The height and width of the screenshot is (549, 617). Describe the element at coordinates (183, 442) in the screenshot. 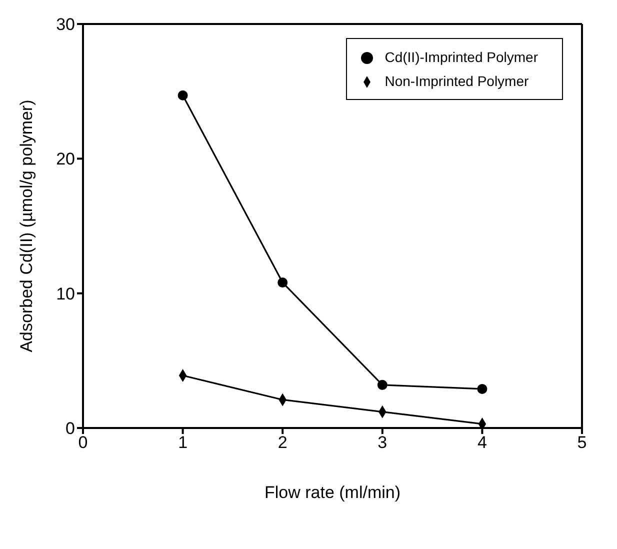

I see `x-tick-label: 1` at that location.